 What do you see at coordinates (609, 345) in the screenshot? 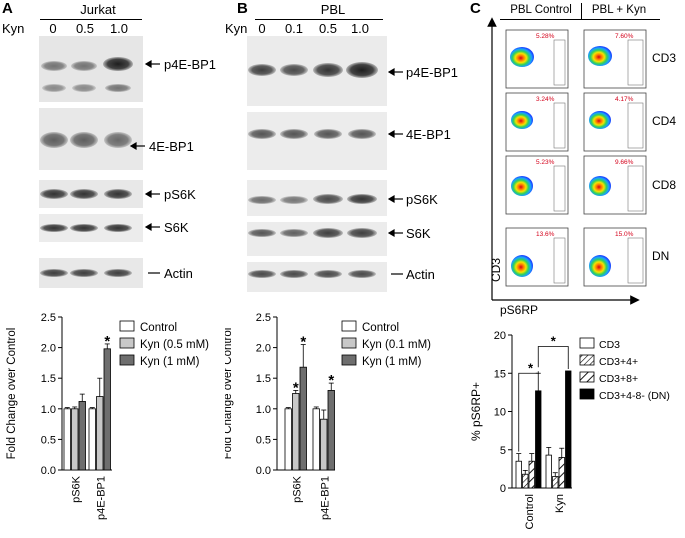
I see `legend-label: CD3` at bounding box center [609, 345].